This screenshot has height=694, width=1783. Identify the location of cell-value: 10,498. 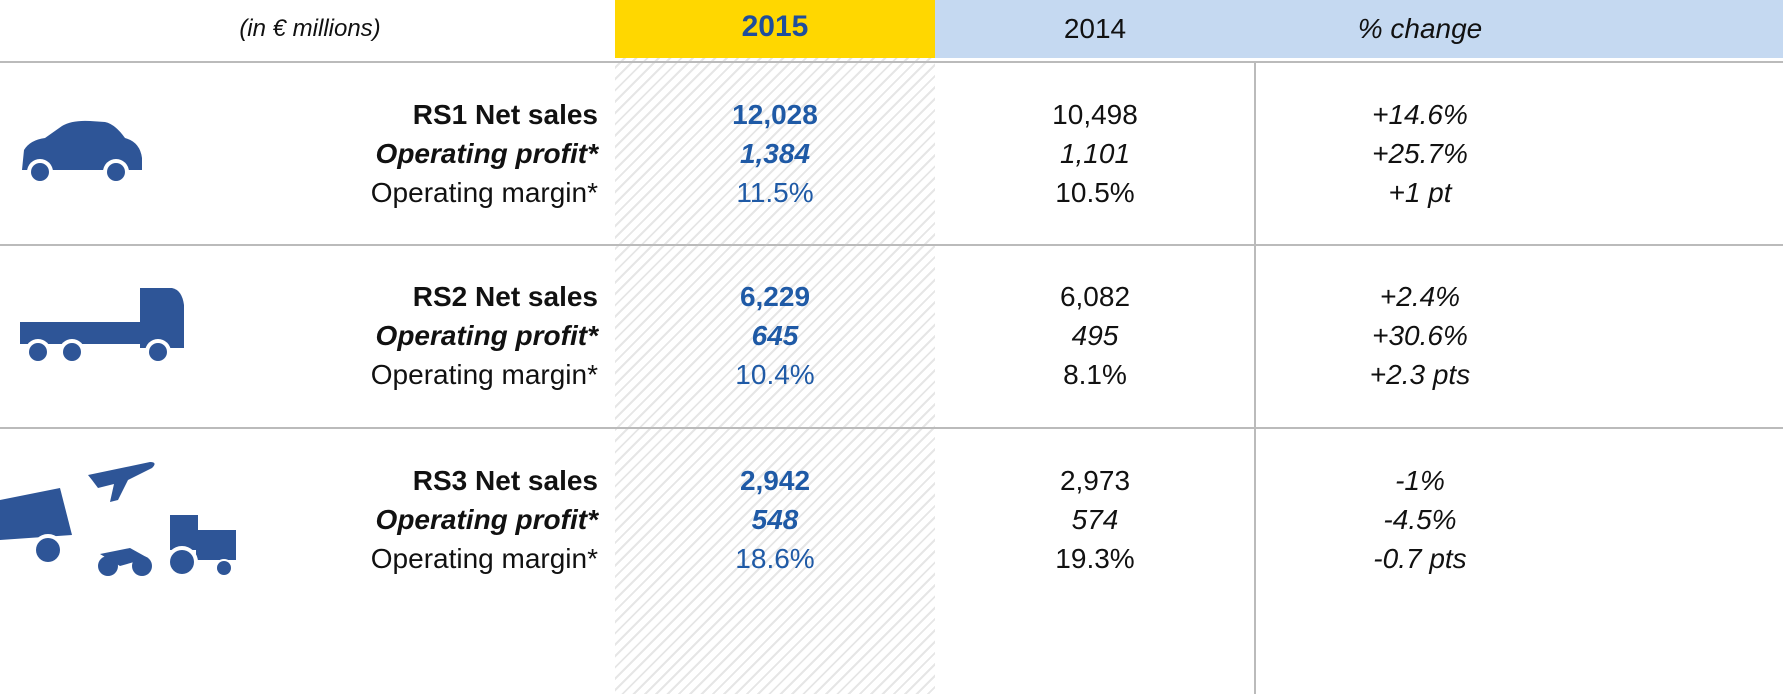
(1095, 114).